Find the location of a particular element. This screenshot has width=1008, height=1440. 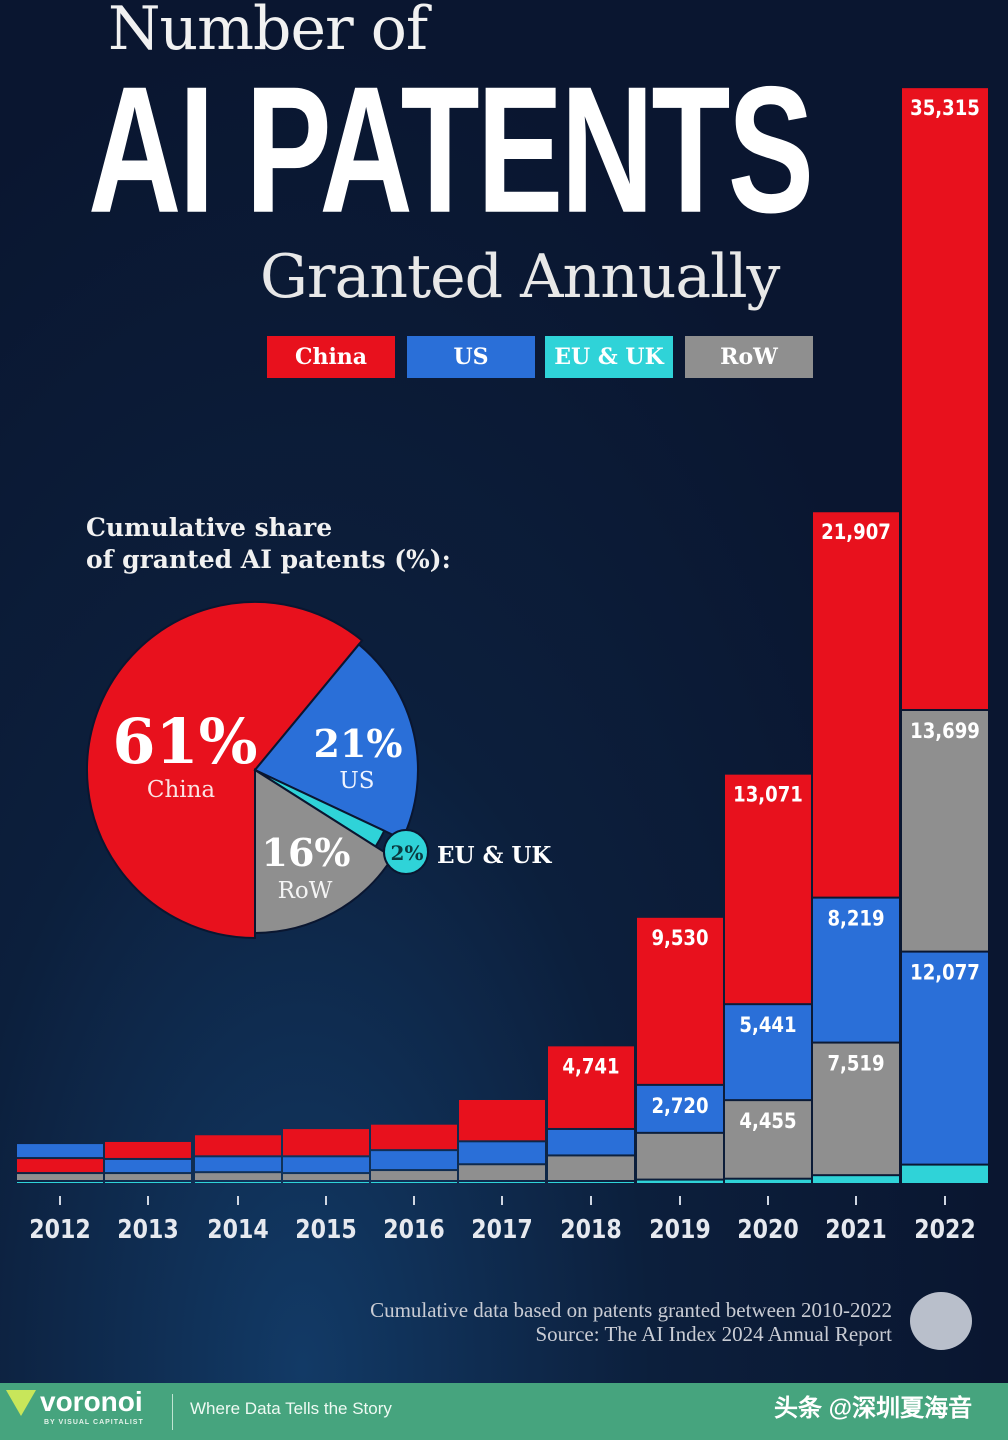

legend-row: RoW is located at coordinates (749, 357).